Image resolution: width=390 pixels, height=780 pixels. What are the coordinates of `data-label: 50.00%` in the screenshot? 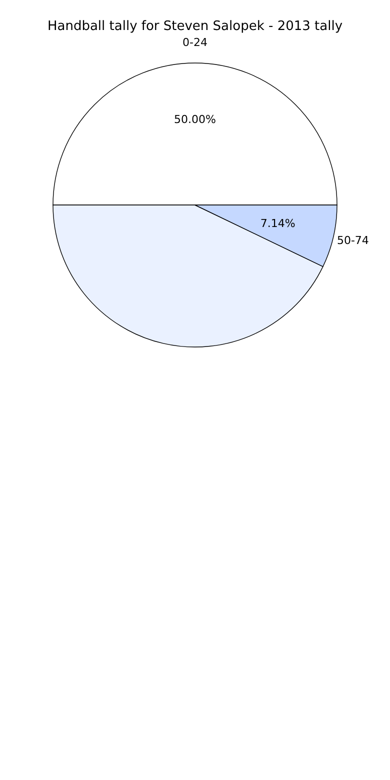 It's located at (195, 119).